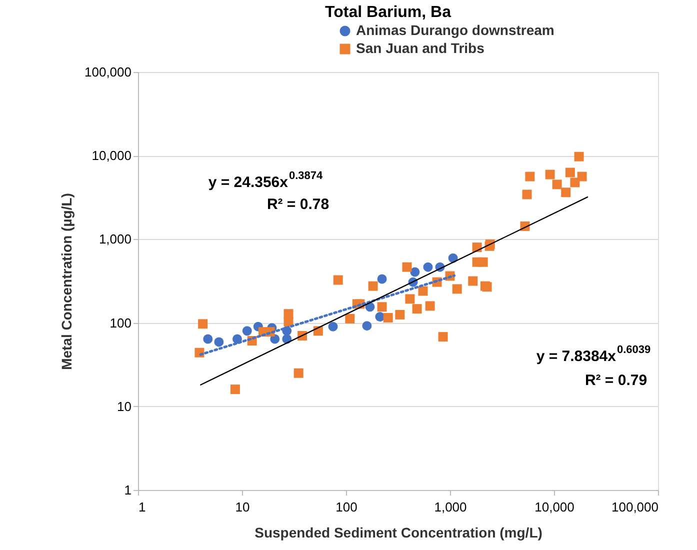 The height and width of the screenshot is (550, 697). Describe the element at coordinates (124, 406) in the screenshot. I see `y-tick-label: 10` at that location.